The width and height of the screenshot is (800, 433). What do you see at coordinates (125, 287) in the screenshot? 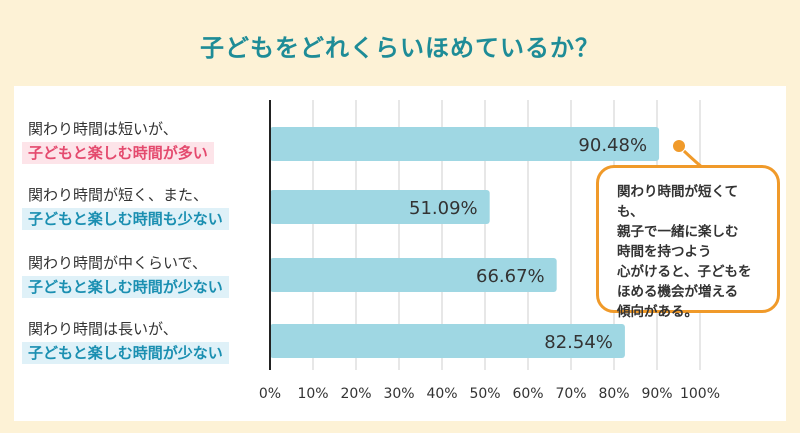
I see `category-label-3-line2: 子どもと楽しむ時間が少ない` at bounding box center [125, 287].